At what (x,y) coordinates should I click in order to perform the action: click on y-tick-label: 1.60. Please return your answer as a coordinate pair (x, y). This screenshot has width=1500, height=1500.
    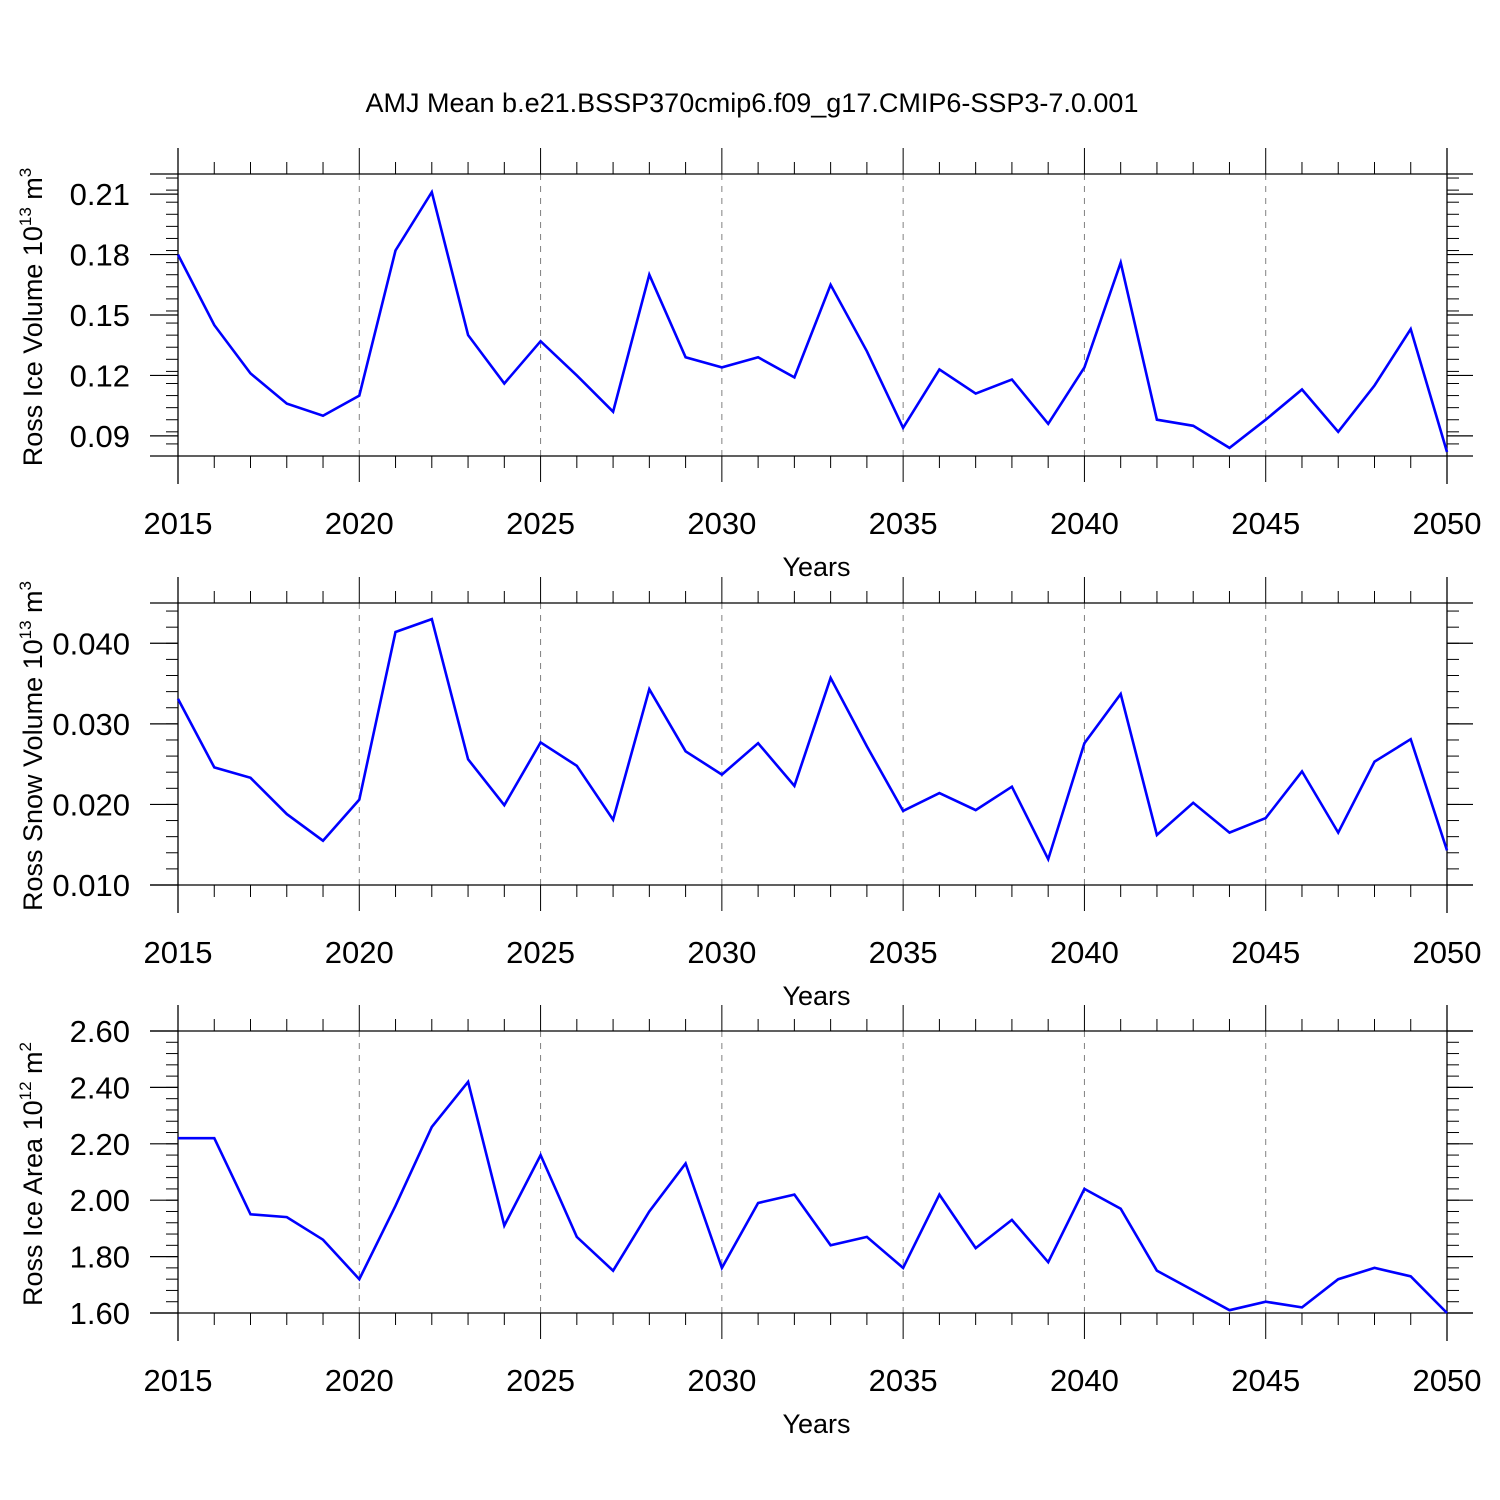
    Looking at the image, I should click on (100, 1313).